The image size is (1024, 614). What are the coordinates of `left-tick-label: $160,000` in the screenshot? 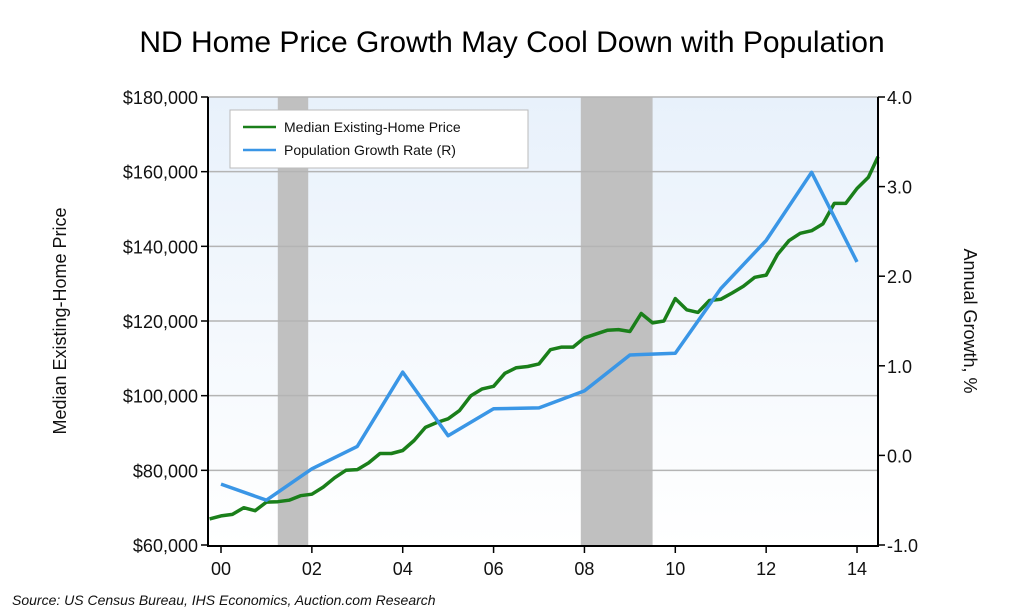 It's located at (160, 173).